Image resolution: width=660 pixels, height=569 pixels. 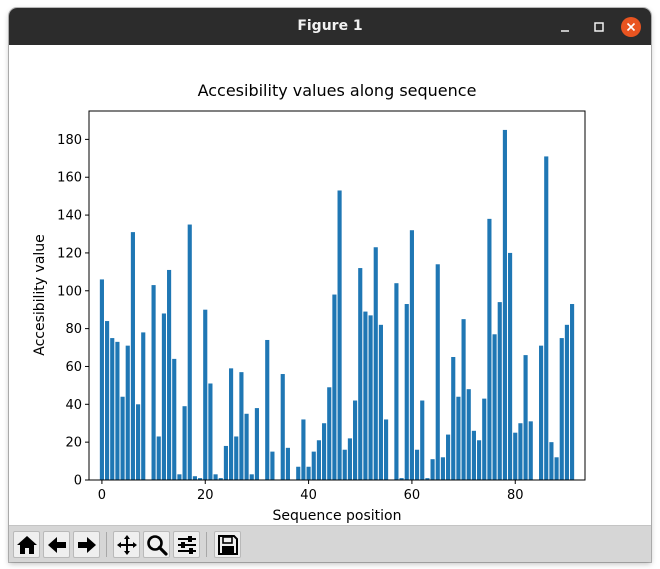 I want to click on home-button, so click(x=26, y=544).